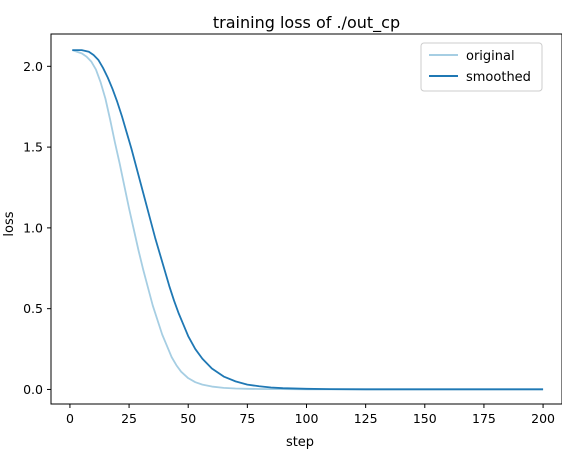  What do you see at coordinates (490, 56) in the screenshot?
I see `legend-label-original: original` at bounding box center [490, 56].